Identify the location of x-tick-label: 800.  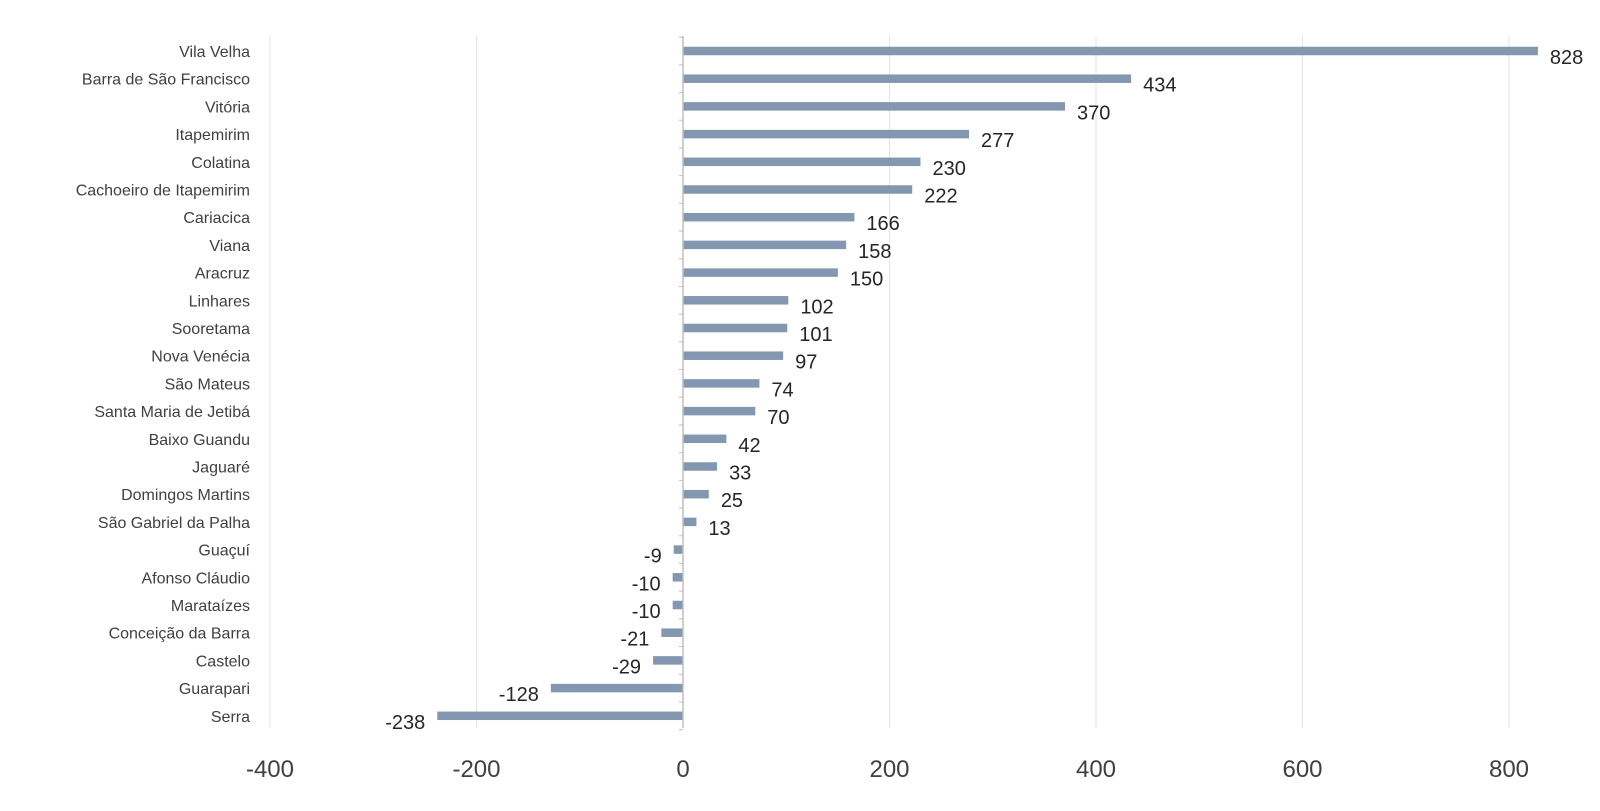
(1509, 769).